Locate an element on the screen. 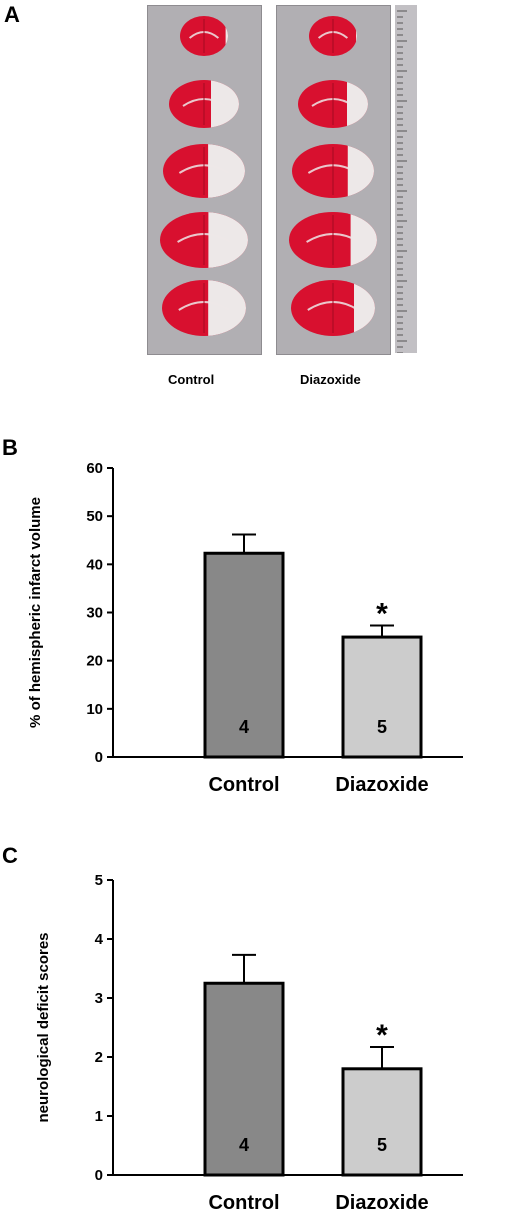 Image resolution: width=520 pixels, height=1212 pixels. panel-c-letter: C is located at coordinates (10, 855).